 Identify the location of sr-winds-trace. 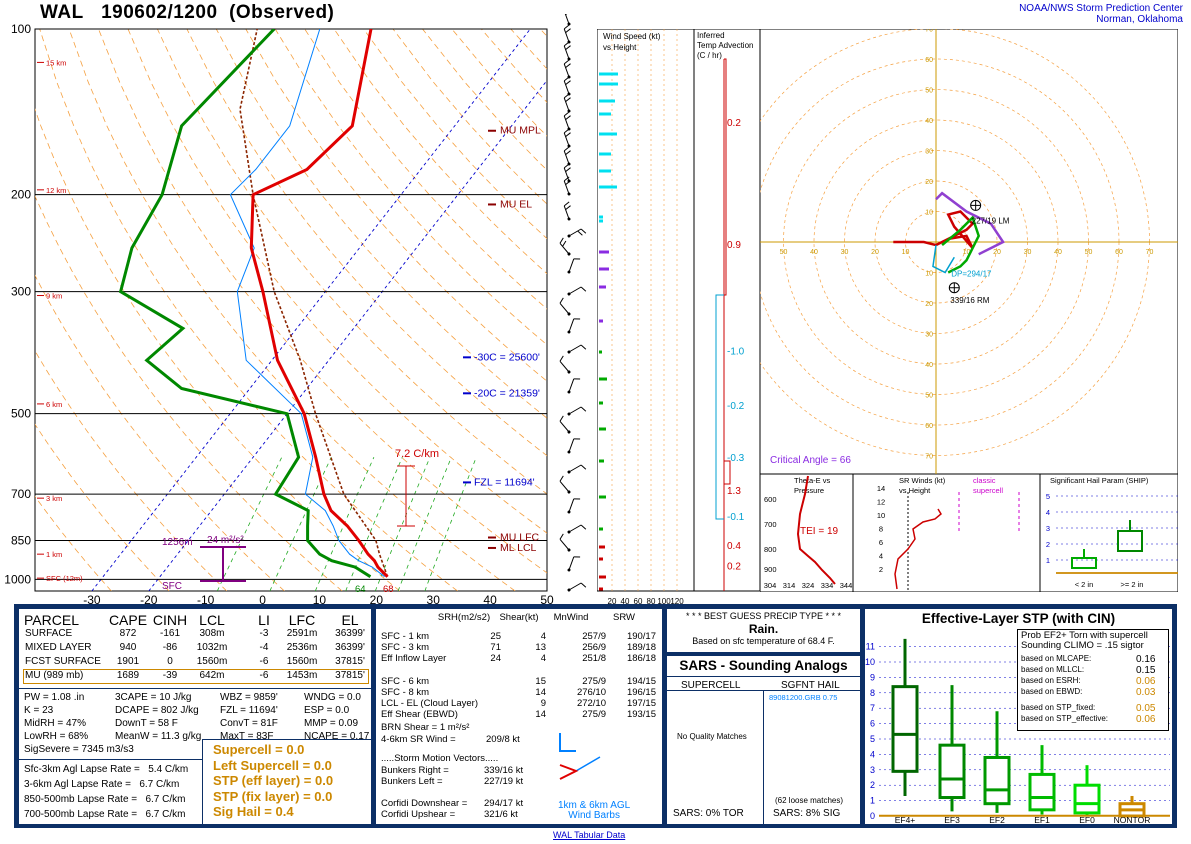
(918, 549).